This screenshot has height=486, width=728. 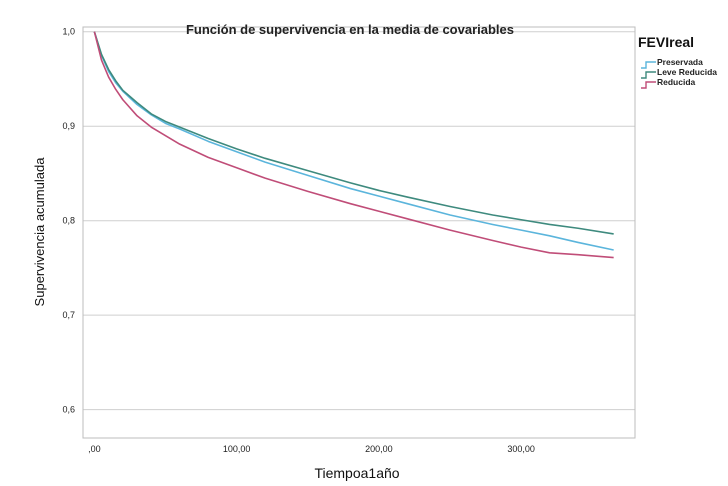 I want to click on x-axis-label: Tiempoa1año, so click(x=356, y=473).